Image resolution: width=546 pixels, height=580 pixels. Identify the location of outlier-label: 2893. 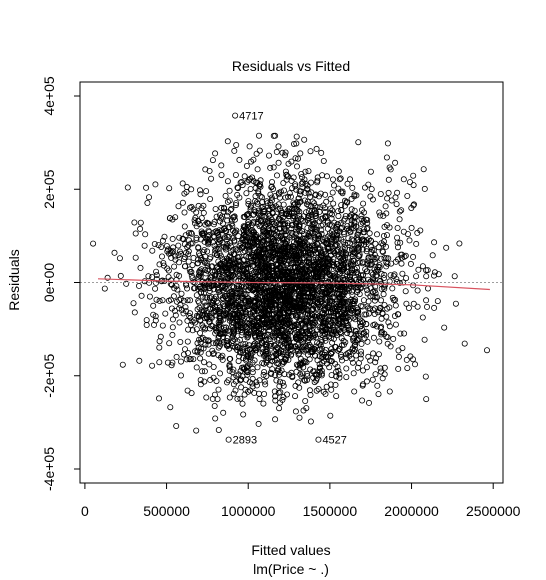
(245, 441).